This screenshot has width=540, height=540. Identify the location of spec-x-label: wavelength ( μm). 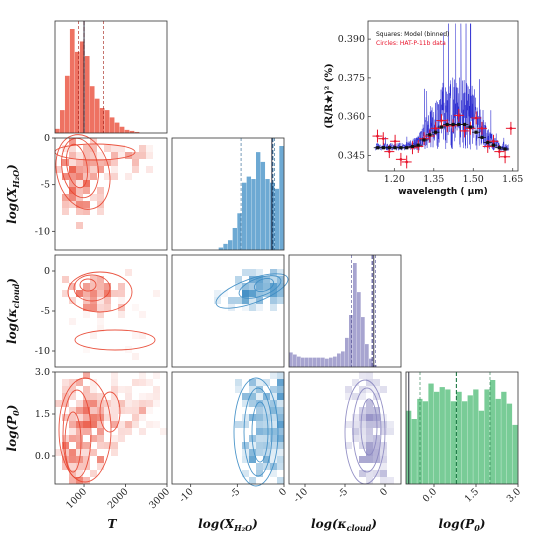
(443, 192).